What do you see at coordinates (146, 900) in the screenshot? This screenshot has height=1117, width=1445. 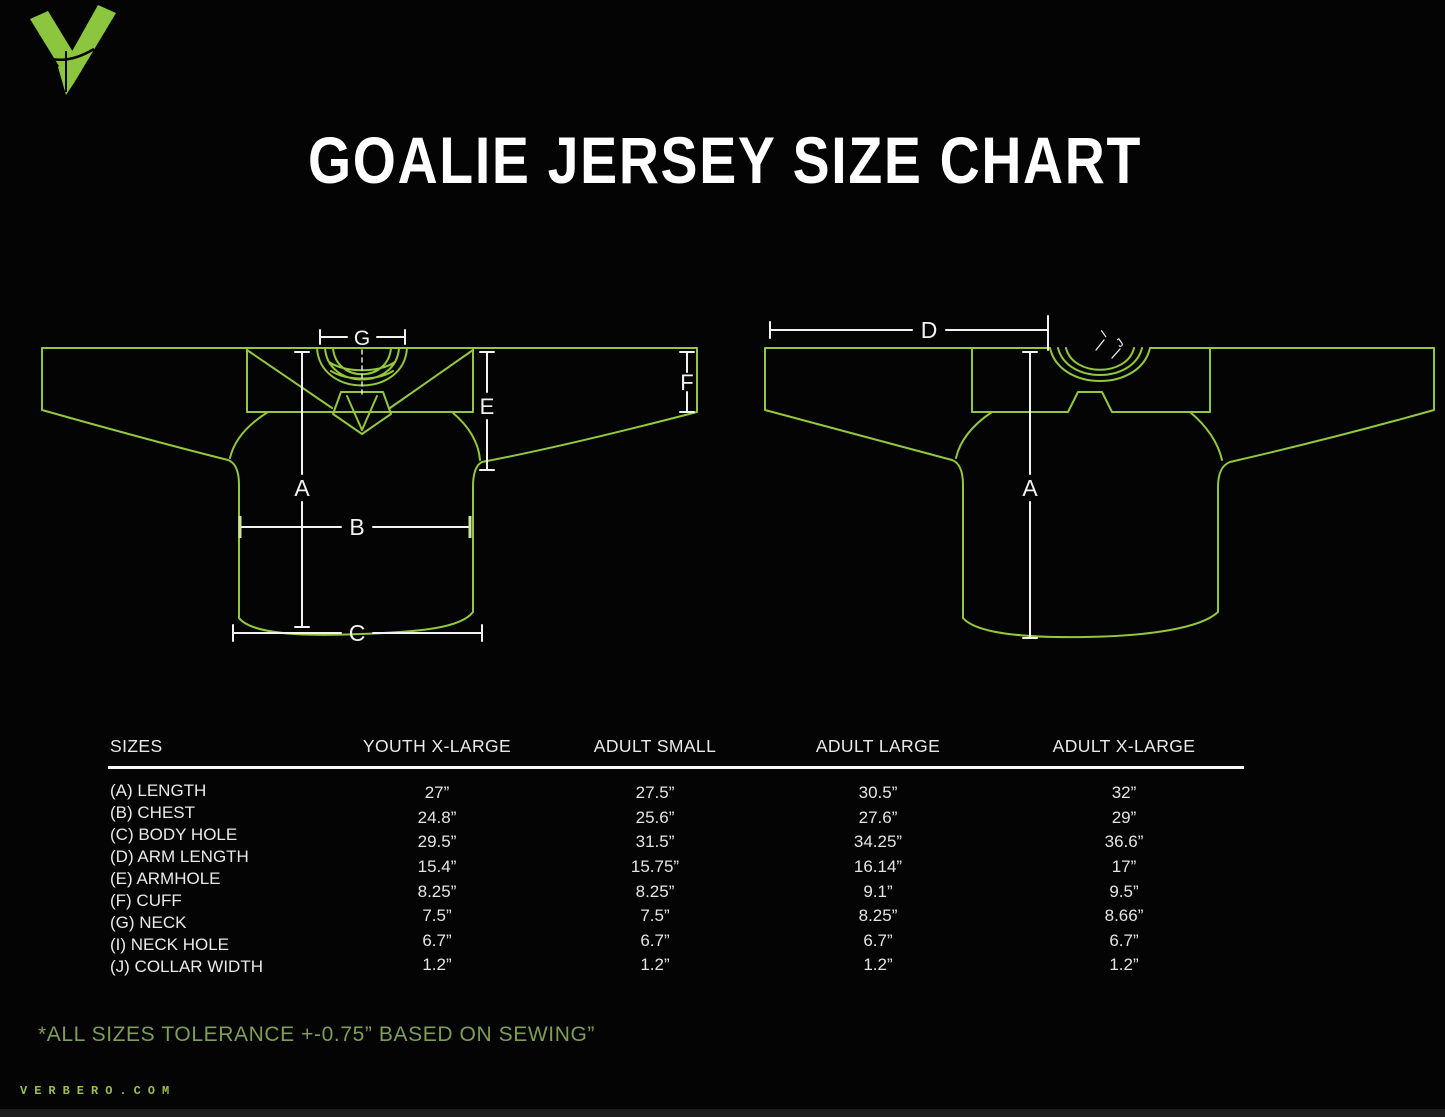 I see `row-label-cuff: (F) CUFF` at bounding box center [146, 900].